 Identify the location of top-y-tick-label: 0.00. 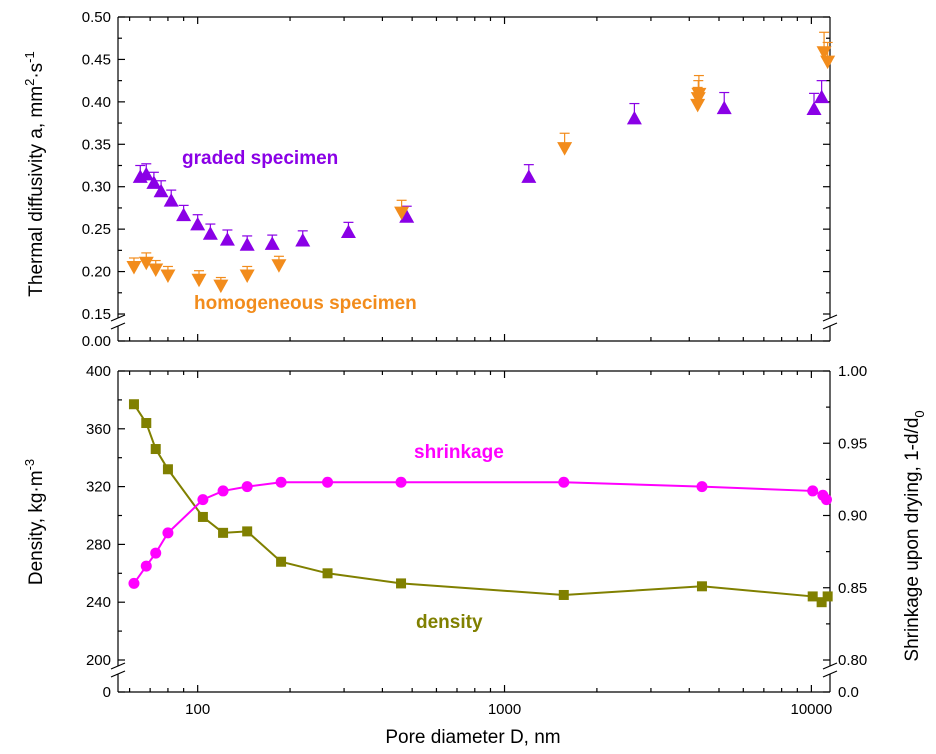
(96, 341).